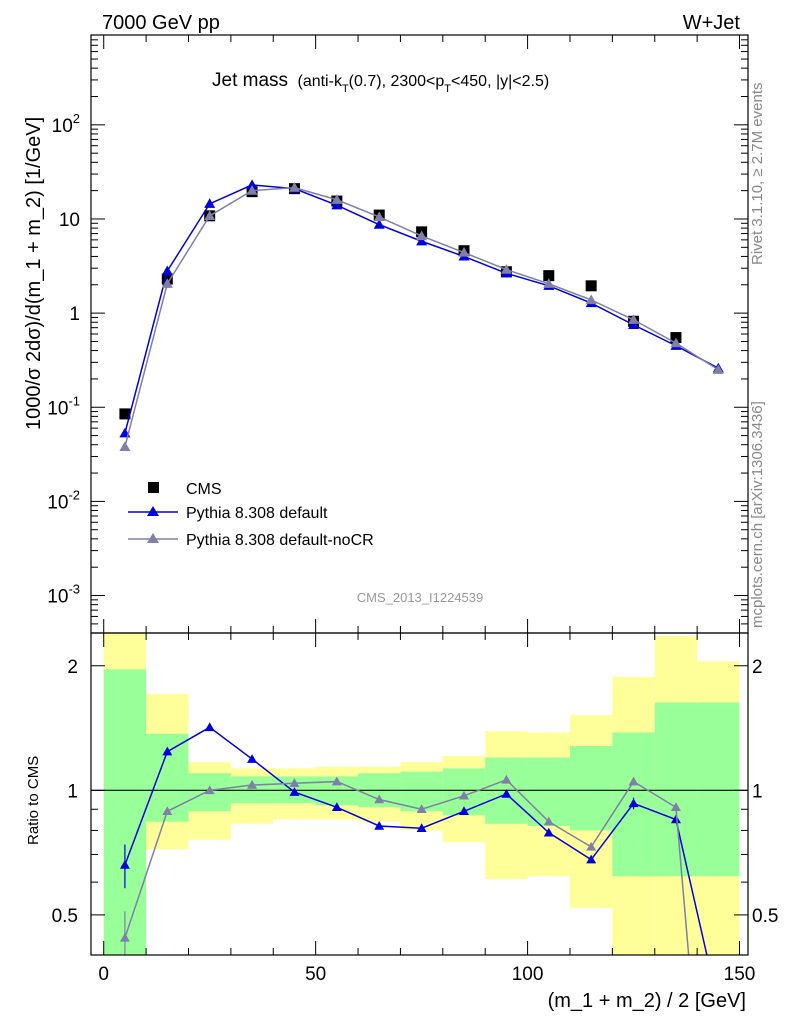  Describe the element at coordinates (161, 23) in the screenshot. I see `header-energy-label: 7000 GeV pp` at that location.